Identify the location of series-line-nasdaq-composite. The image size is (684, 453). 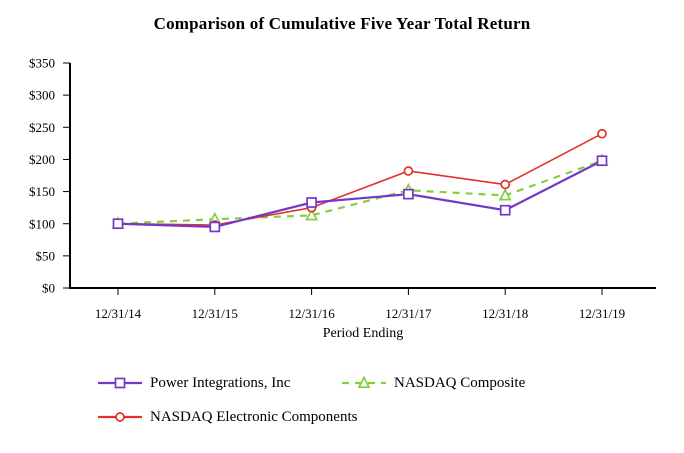
(360, 192).